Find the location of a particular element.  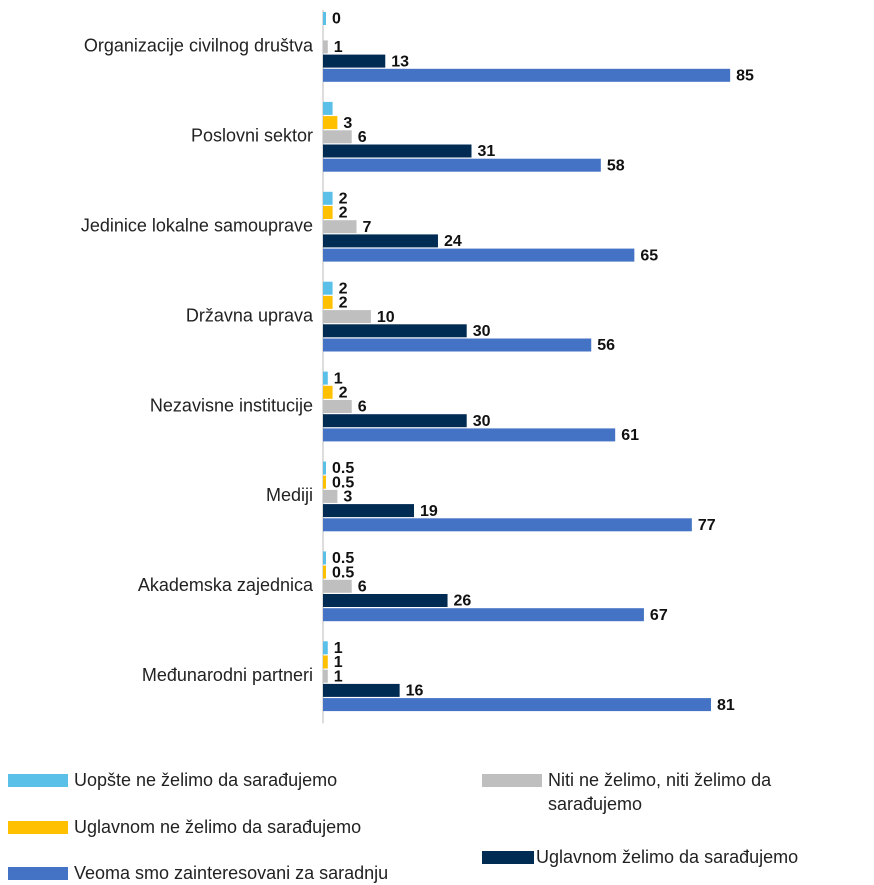

value-label: 67 is located at coordinates (659, 615).